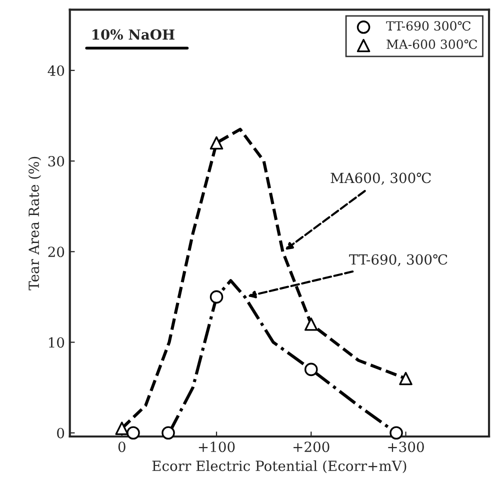  I want to click on y-tick-label: 10, so click(56, 342).